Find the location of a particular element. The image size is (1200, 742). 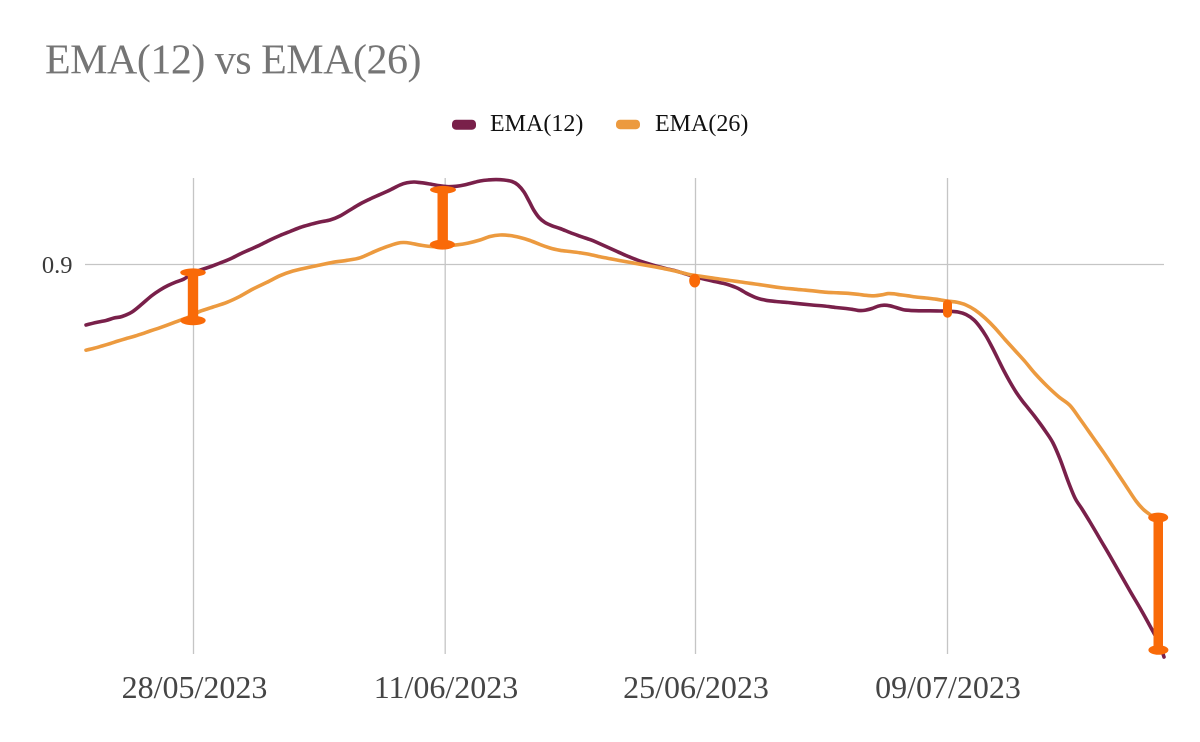

svg-text: 0.9 is located at coordinates (57, 265).